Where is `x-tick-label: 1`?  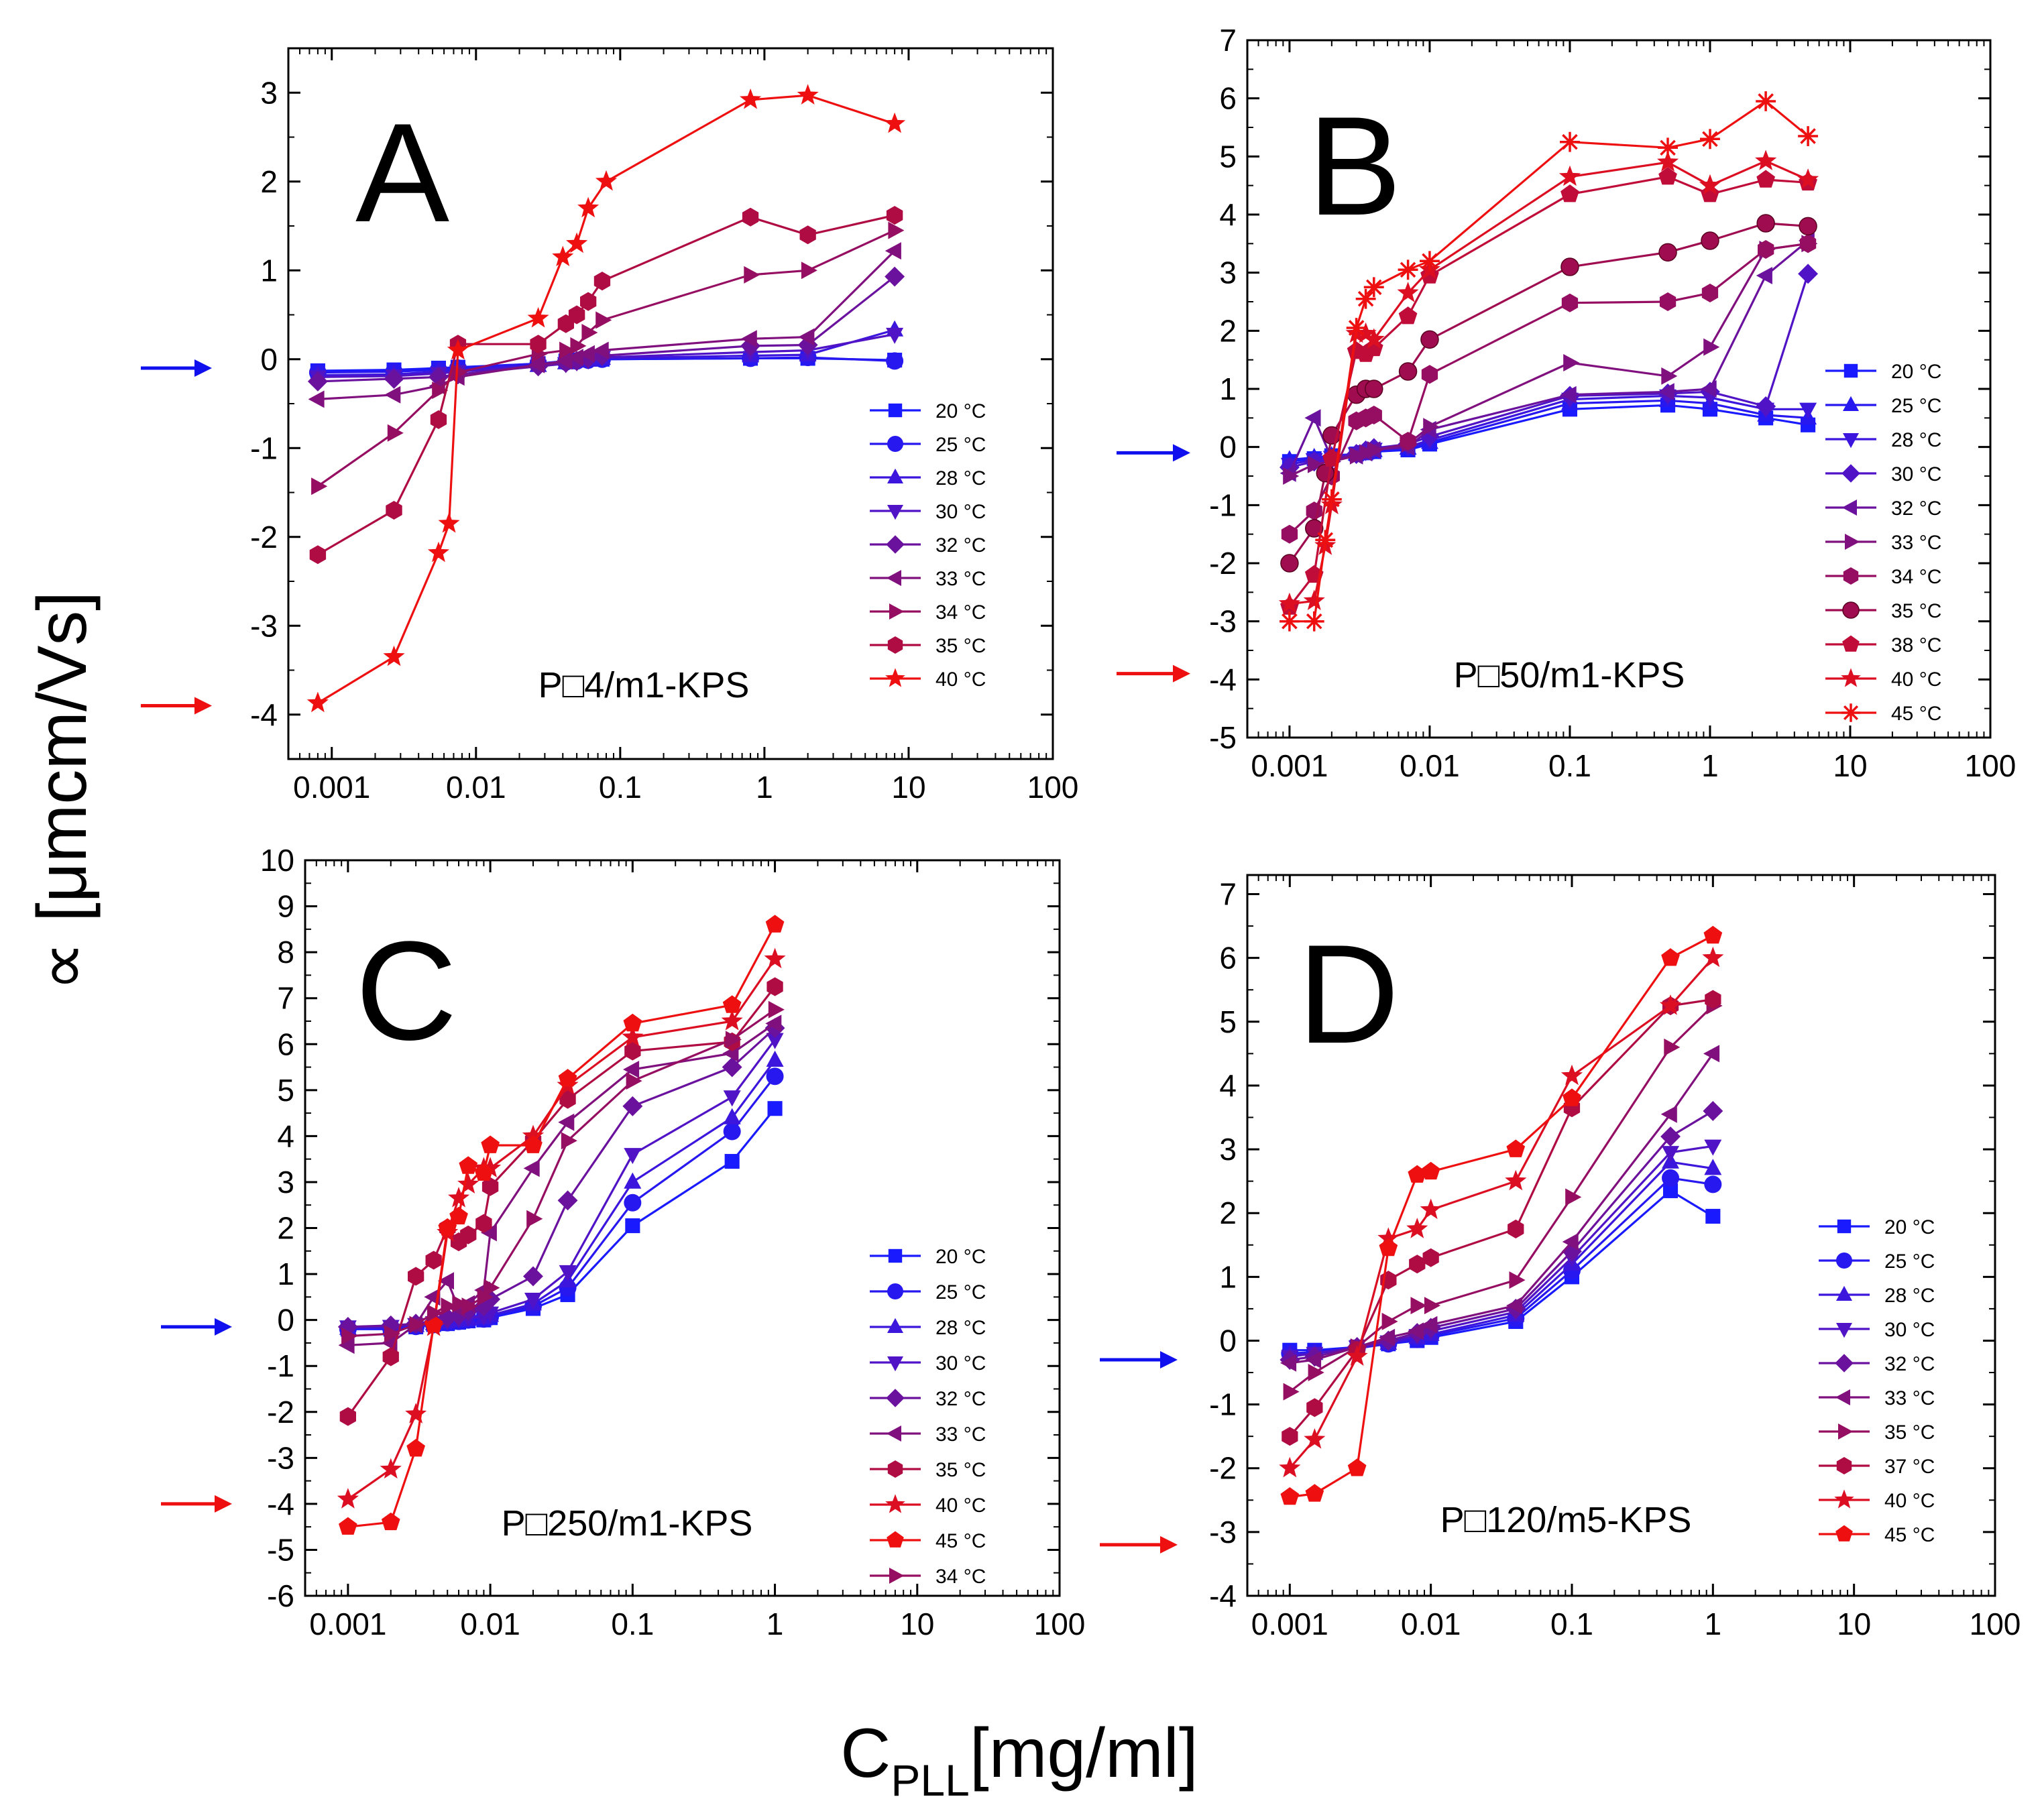 x-tick-label: 1 is located at coordinates (764, 787).